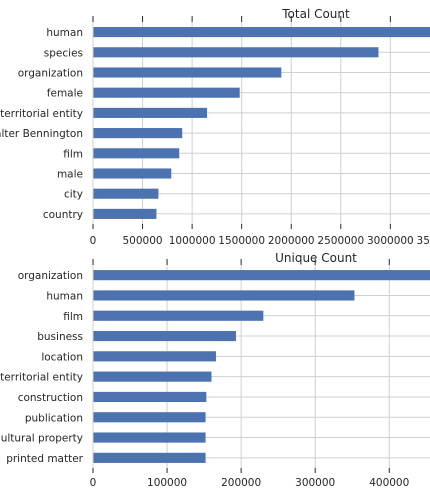 The height and width of the screenshot is (495, 430). What do you see at coordinates (390, 241) in the screenshot?
I see `total-x-tick-label: 3000000` at bounding box center [390, 241].